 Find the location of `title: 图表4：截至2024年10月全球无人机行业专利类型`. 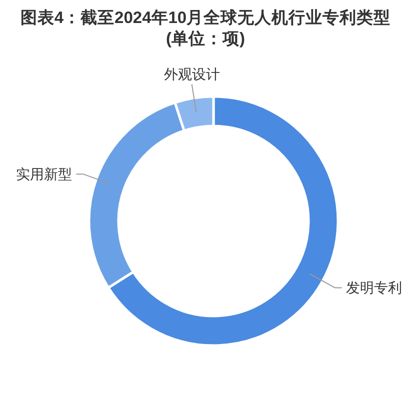

title: 图表4：截至2024年10月全球无人机行业专利类型 is located at coordinates (205, 18).